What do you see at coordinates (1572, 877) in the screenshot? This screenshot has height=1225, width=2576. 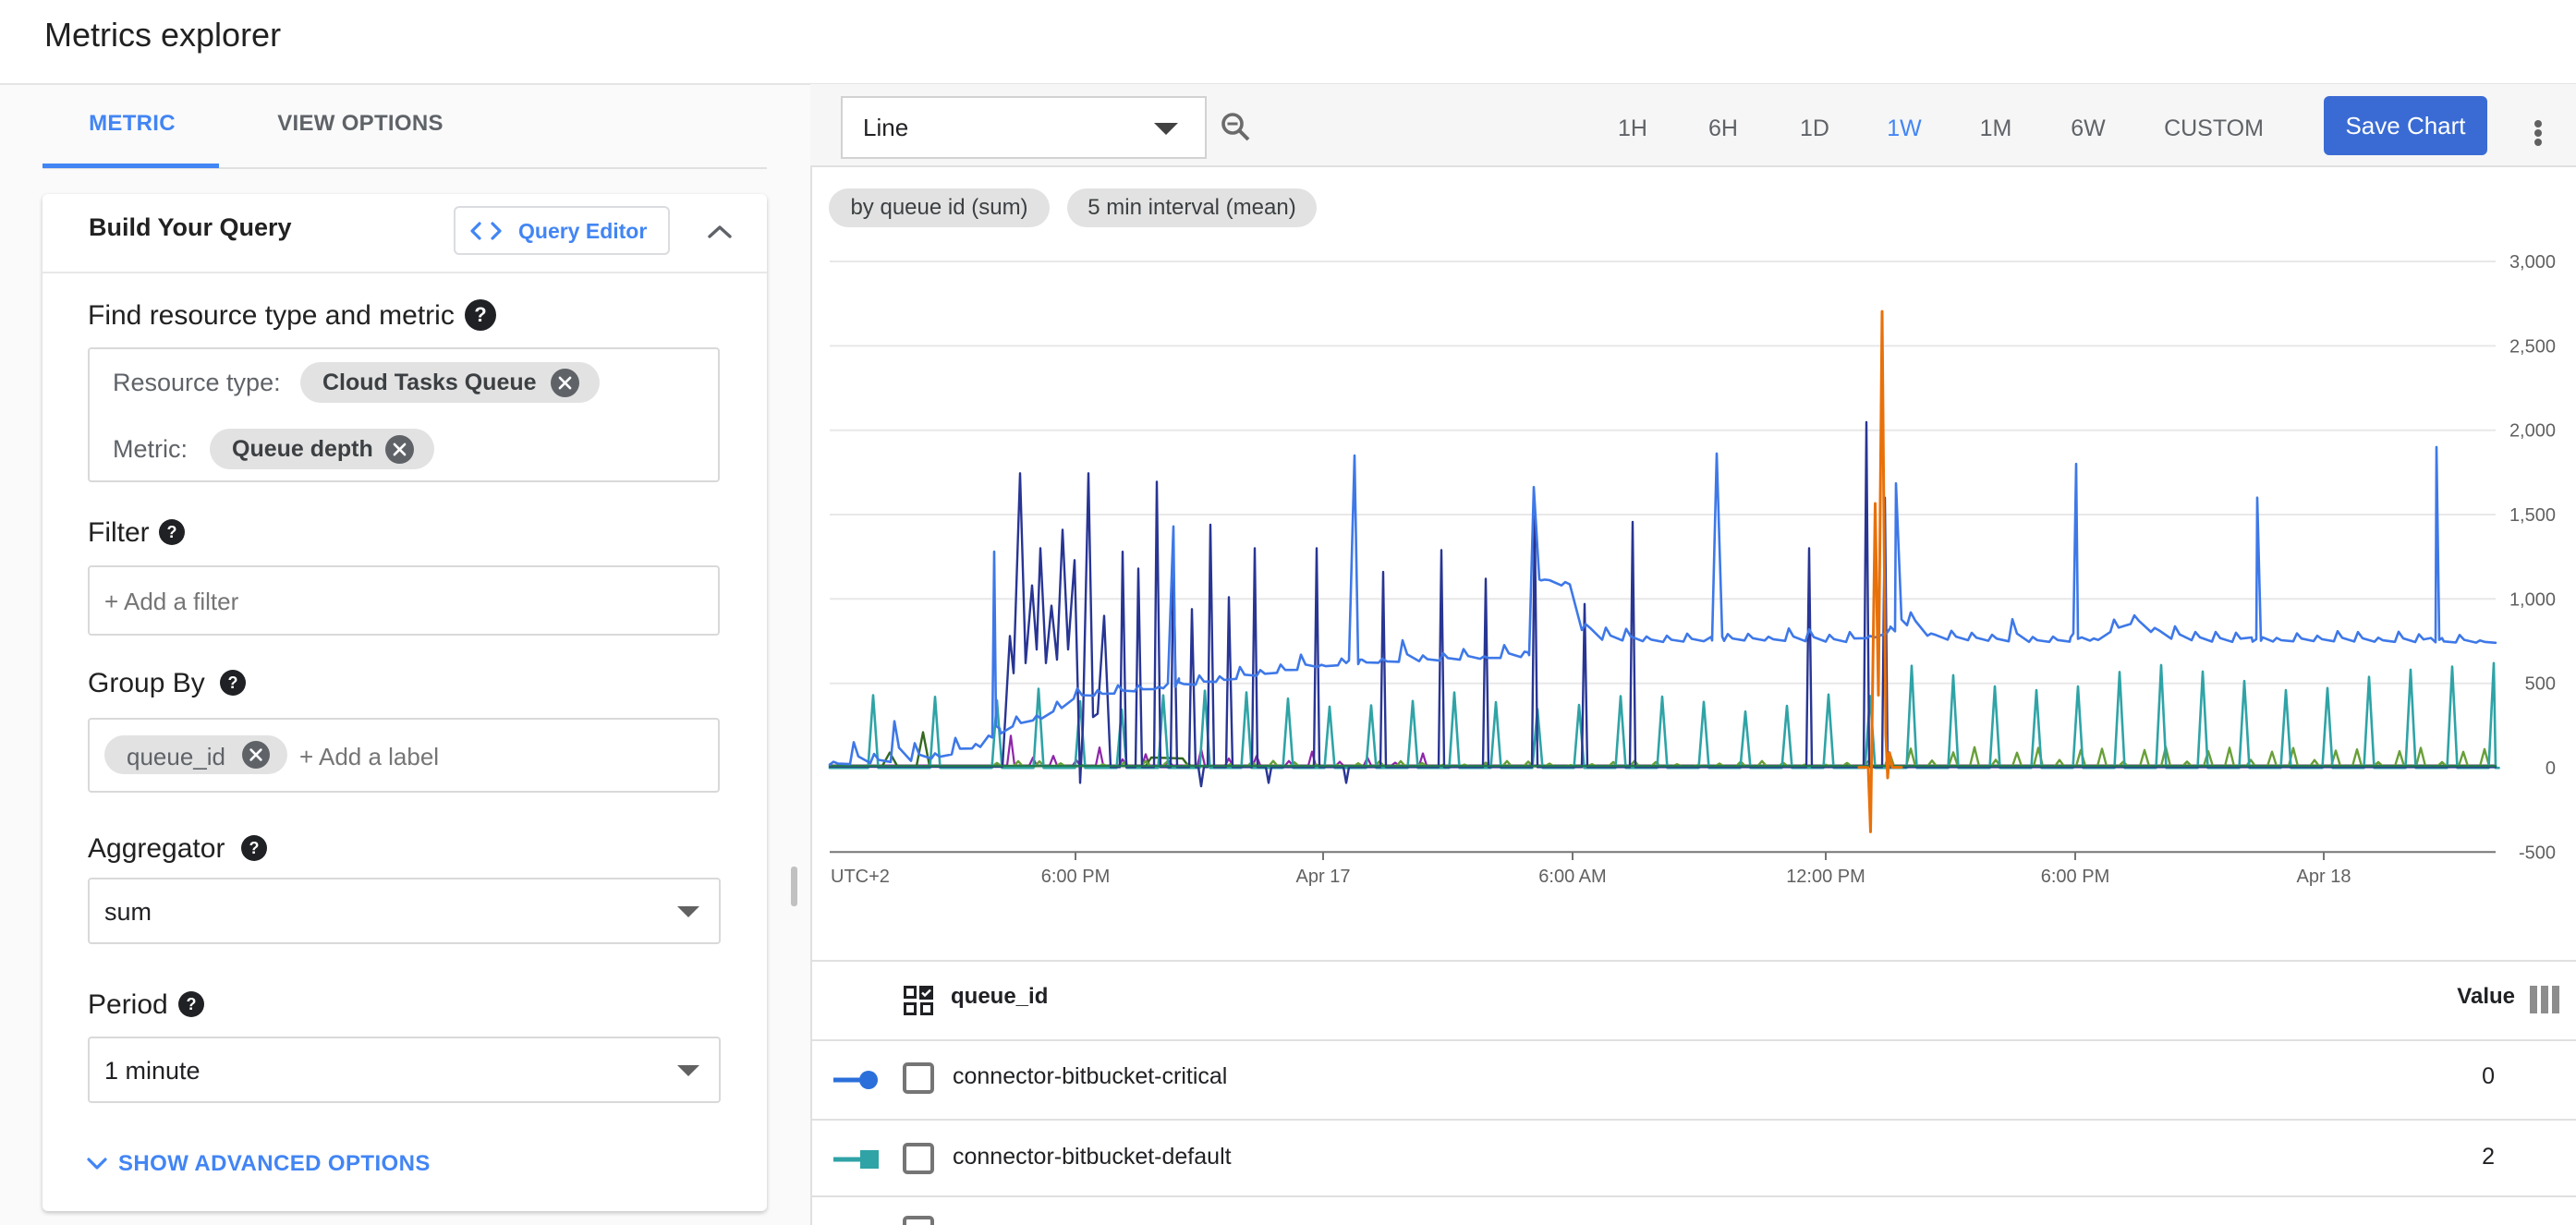 I see `svg-text: 6:00 AM` at bounding box center [1572, 877].